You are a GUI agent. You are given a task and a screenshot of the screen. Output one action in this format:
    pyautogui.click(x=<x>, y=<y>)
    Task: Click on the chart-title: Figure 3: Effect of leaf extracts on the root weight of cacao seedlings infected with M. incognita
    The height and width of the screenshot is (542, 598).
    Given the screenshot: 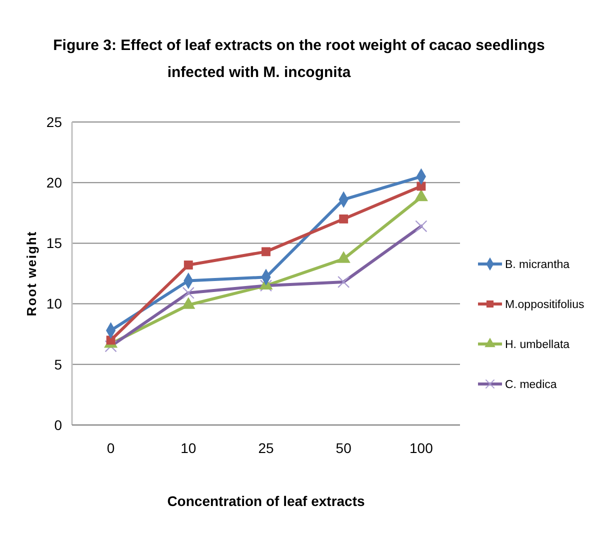 What is the action you would take?
    pyautogui.click(x=299, y=59)
    